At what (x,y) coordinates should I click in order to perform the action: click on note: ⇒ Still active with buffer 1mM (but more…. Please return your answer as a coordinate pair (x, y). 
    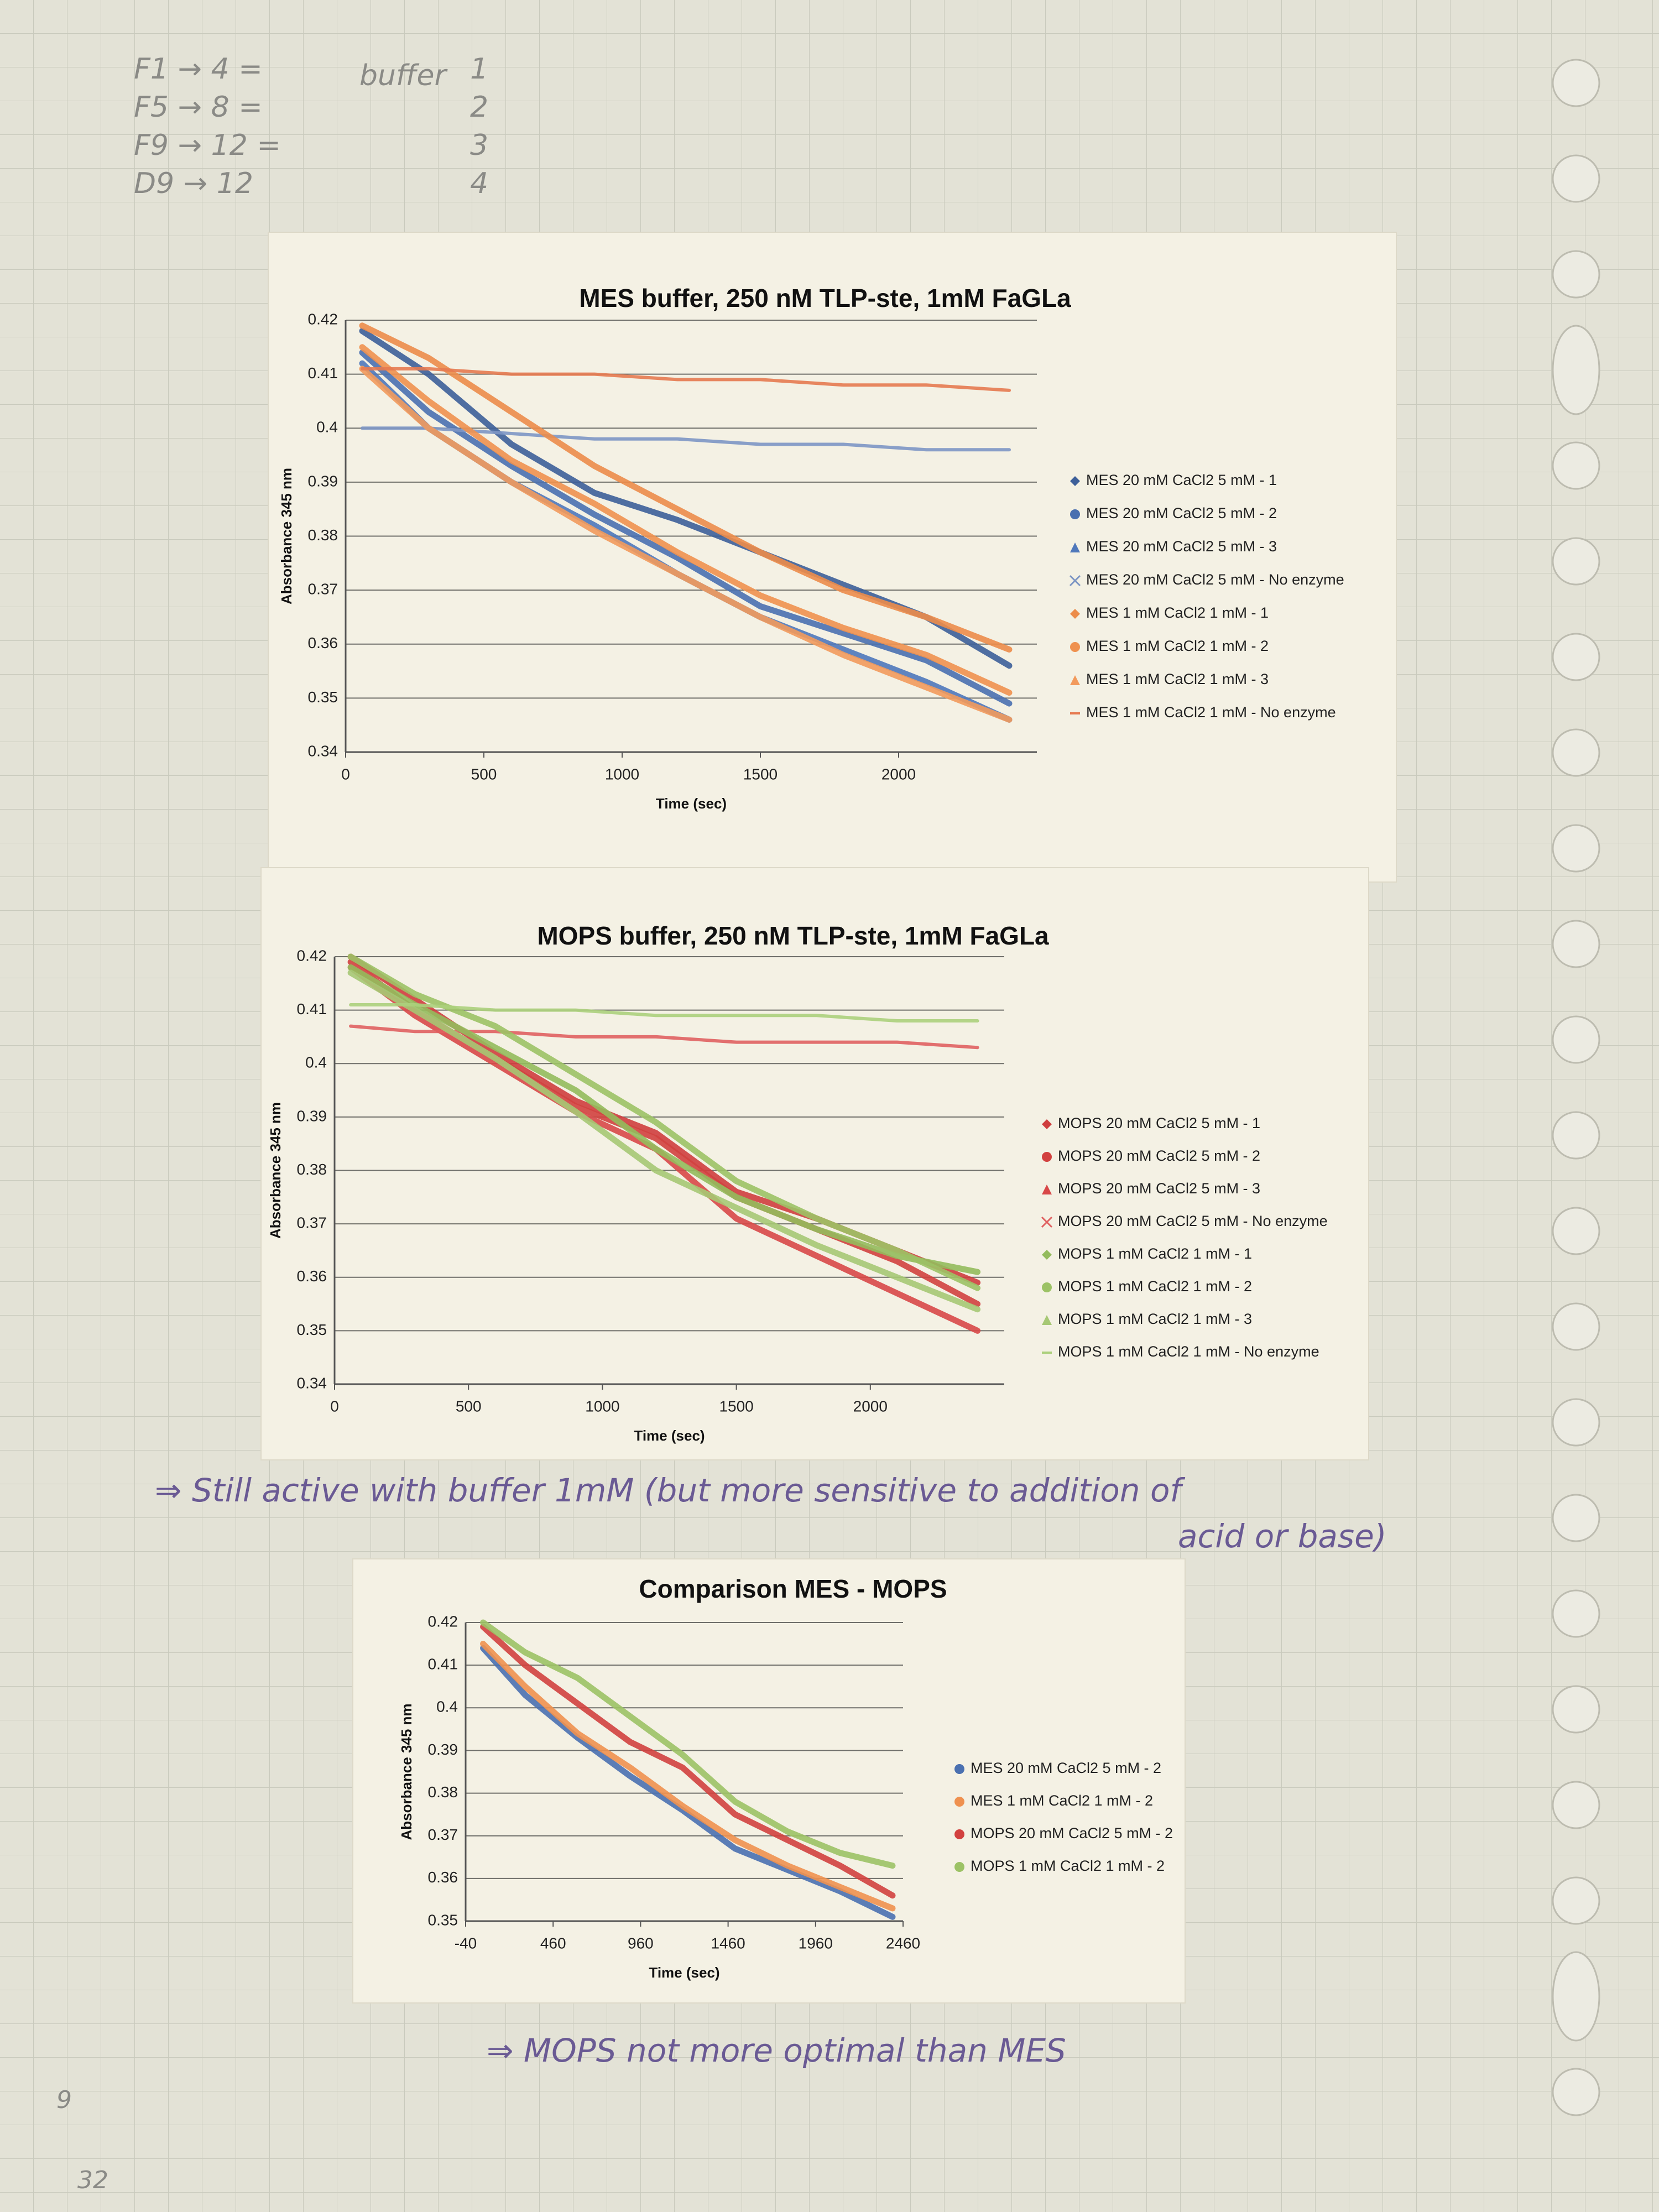
    Looking at the image, I should click on (670, 1490).